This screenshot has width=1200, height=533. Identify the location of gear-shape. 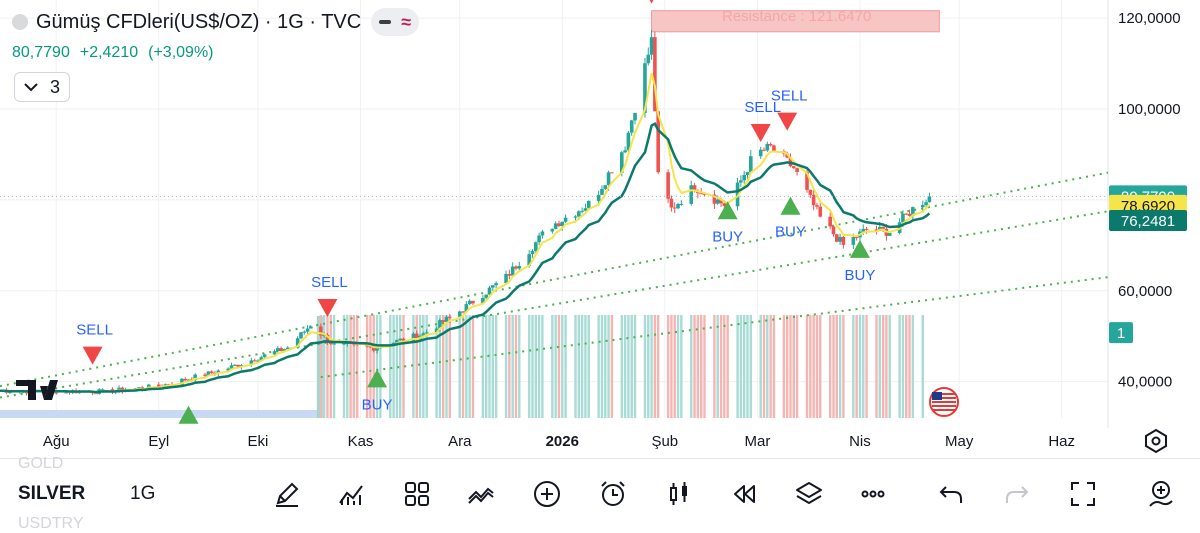
(1156, 441).